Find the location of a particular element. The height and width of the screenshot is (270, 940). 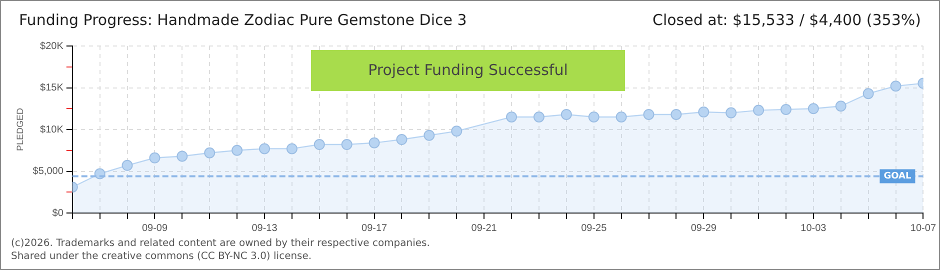

x-tick-label: 10-03 is located at coordinates (813, 228).